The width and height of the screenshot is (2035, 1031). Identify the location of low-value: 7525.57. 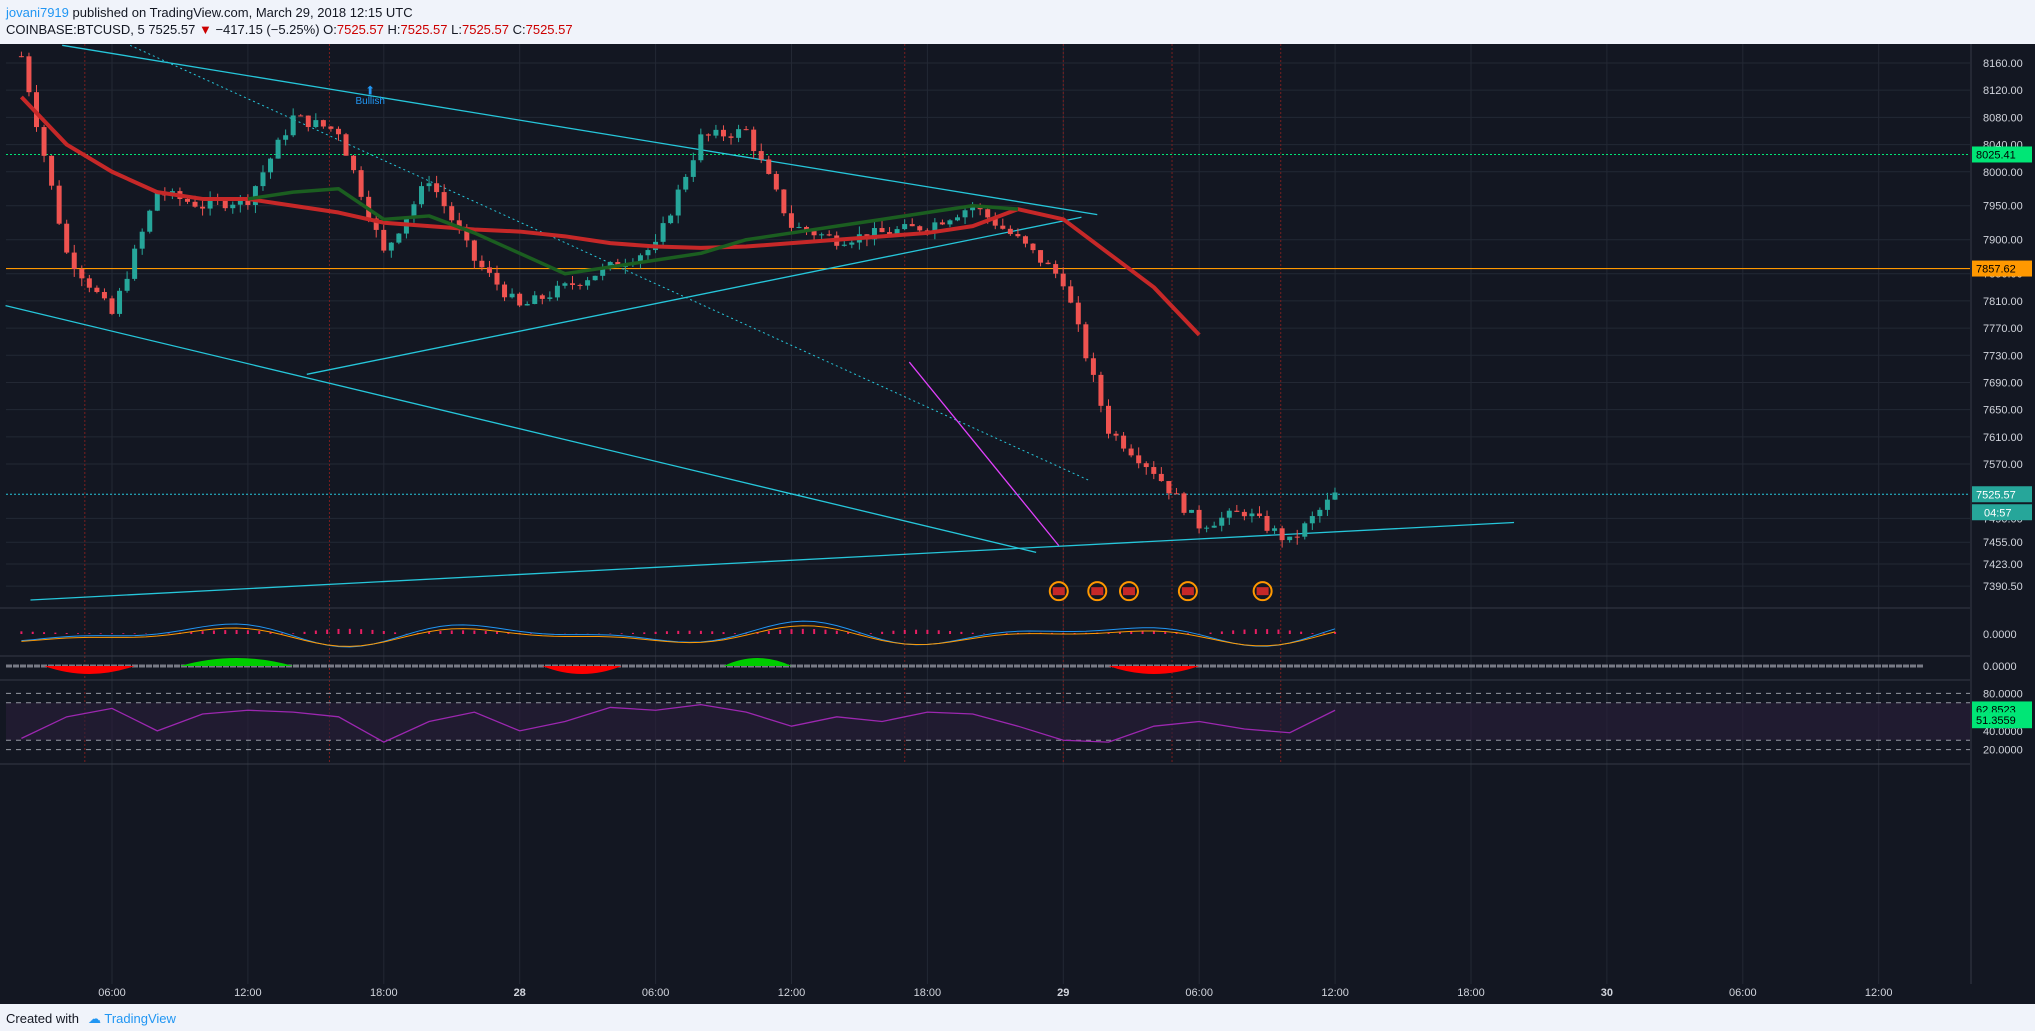
(485, 29).